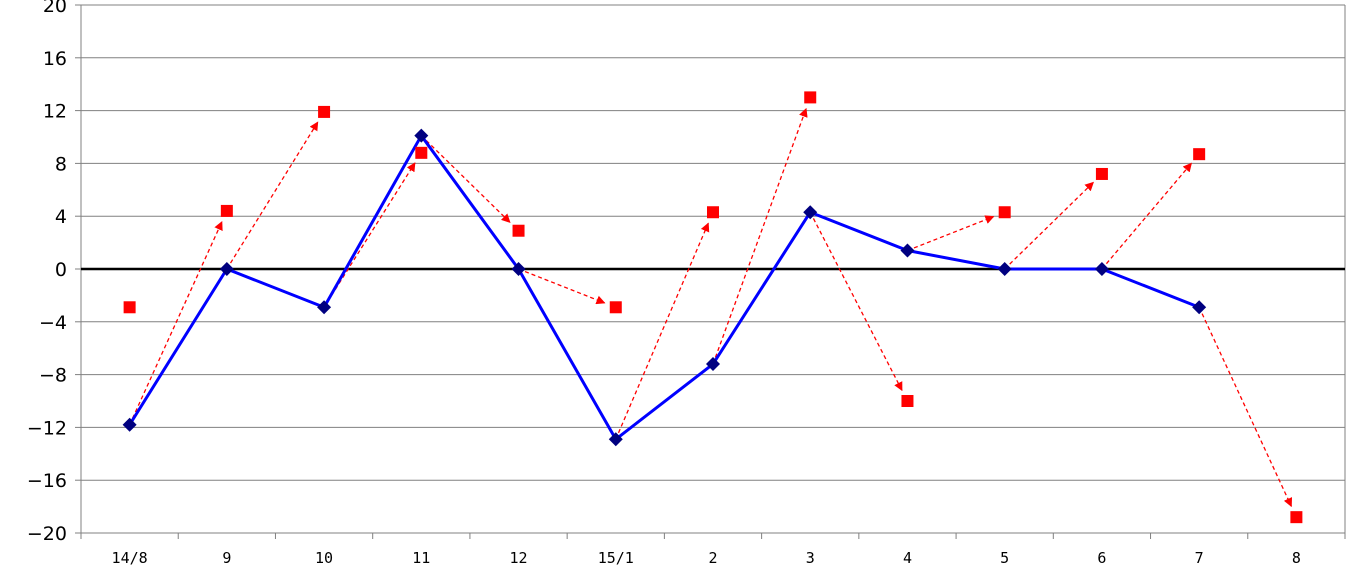 The width and height of the screenshot is (1355, 568). I want to click on x-tick-label: 15/1, so click(616, 558).